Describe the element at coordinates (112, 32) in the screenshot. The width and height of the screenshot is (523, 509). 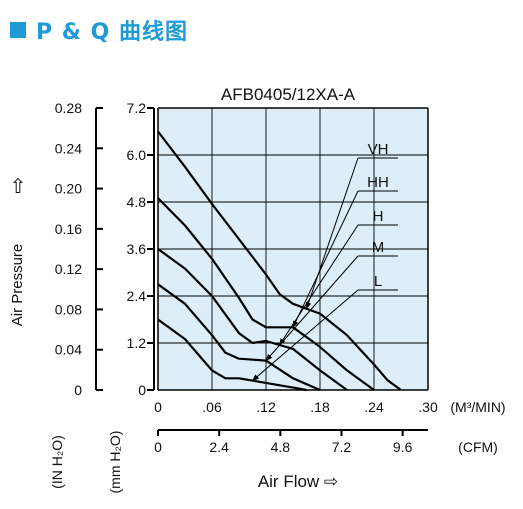
I see `heading-text: P & Q 曲线图` at that location.